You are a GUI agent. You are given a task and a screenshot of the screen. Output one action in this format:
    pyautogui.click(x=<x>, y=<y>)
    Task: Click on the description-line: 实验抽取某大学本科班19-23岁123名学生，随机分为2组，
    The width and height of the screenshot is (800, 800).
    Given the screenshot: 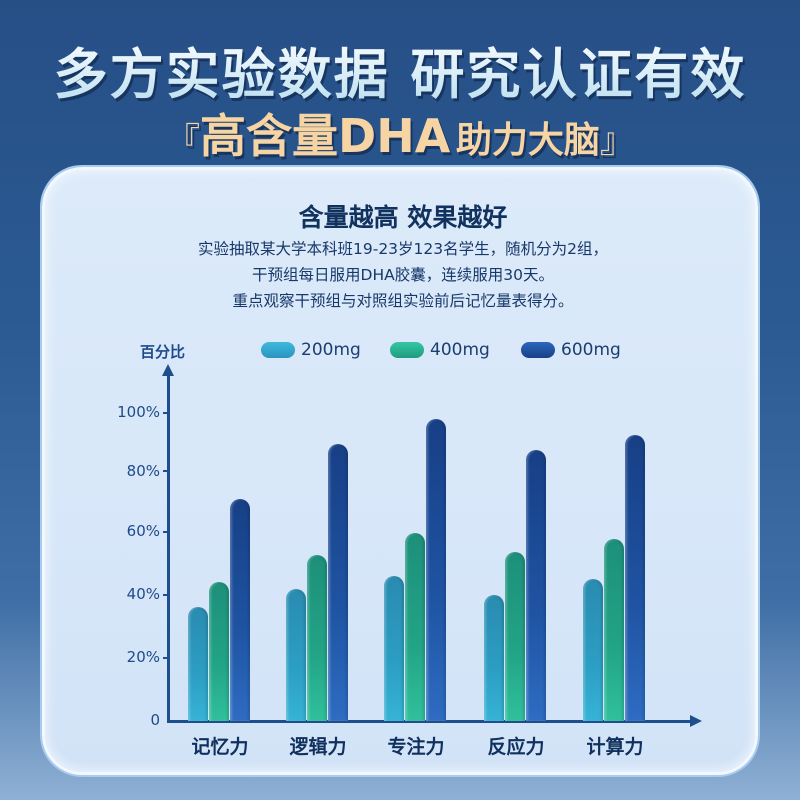 What is the action you would take?
    pyautogui.click(x=403, y=249)
    